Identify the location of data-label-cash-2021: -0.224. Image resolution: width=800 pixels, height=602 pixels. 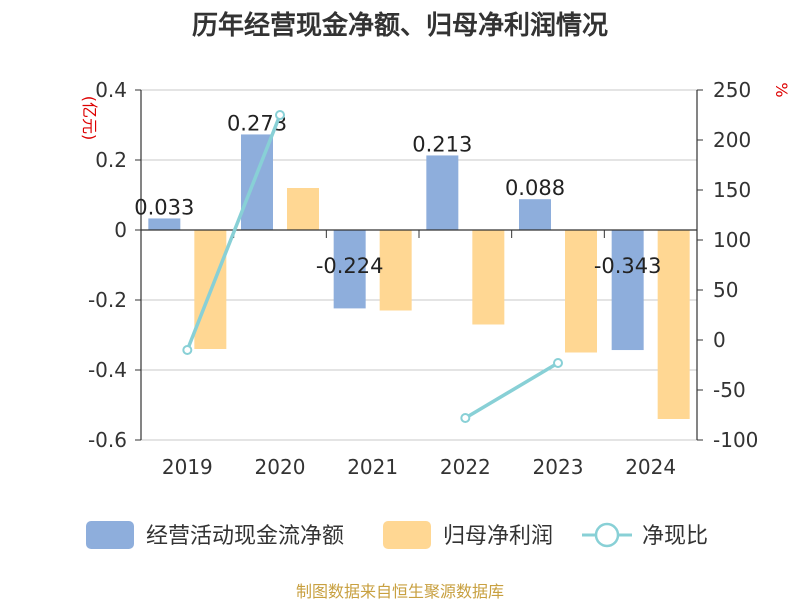
(350, 266).